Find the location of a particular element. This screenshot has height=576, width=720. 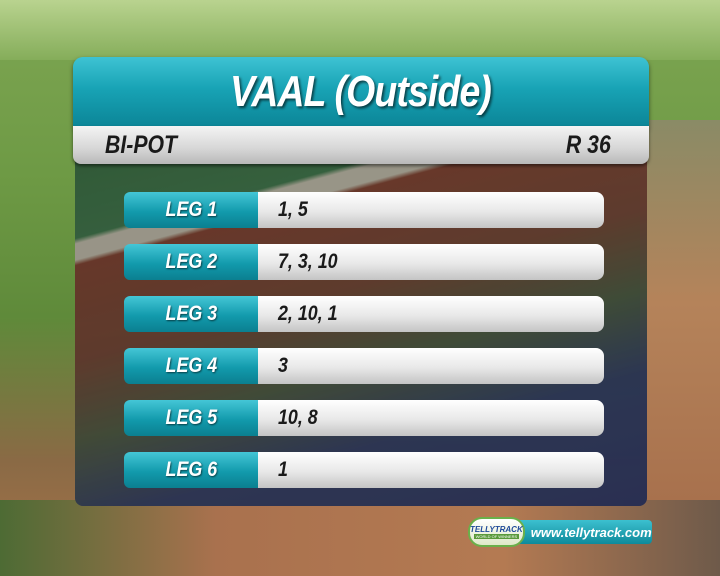

title-bar: VAAL (Outside) is located at coordinates (361, 92).